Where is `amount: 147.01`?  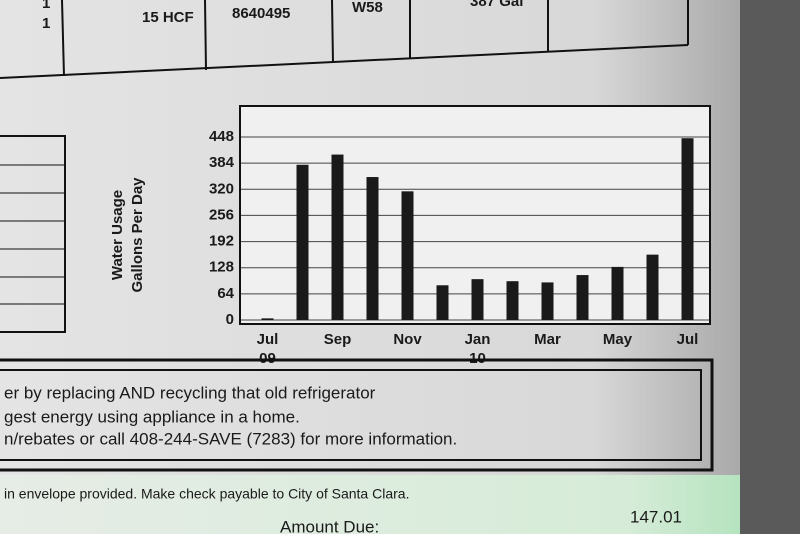 amount: 147.01 is located at coordinates (656, 516).